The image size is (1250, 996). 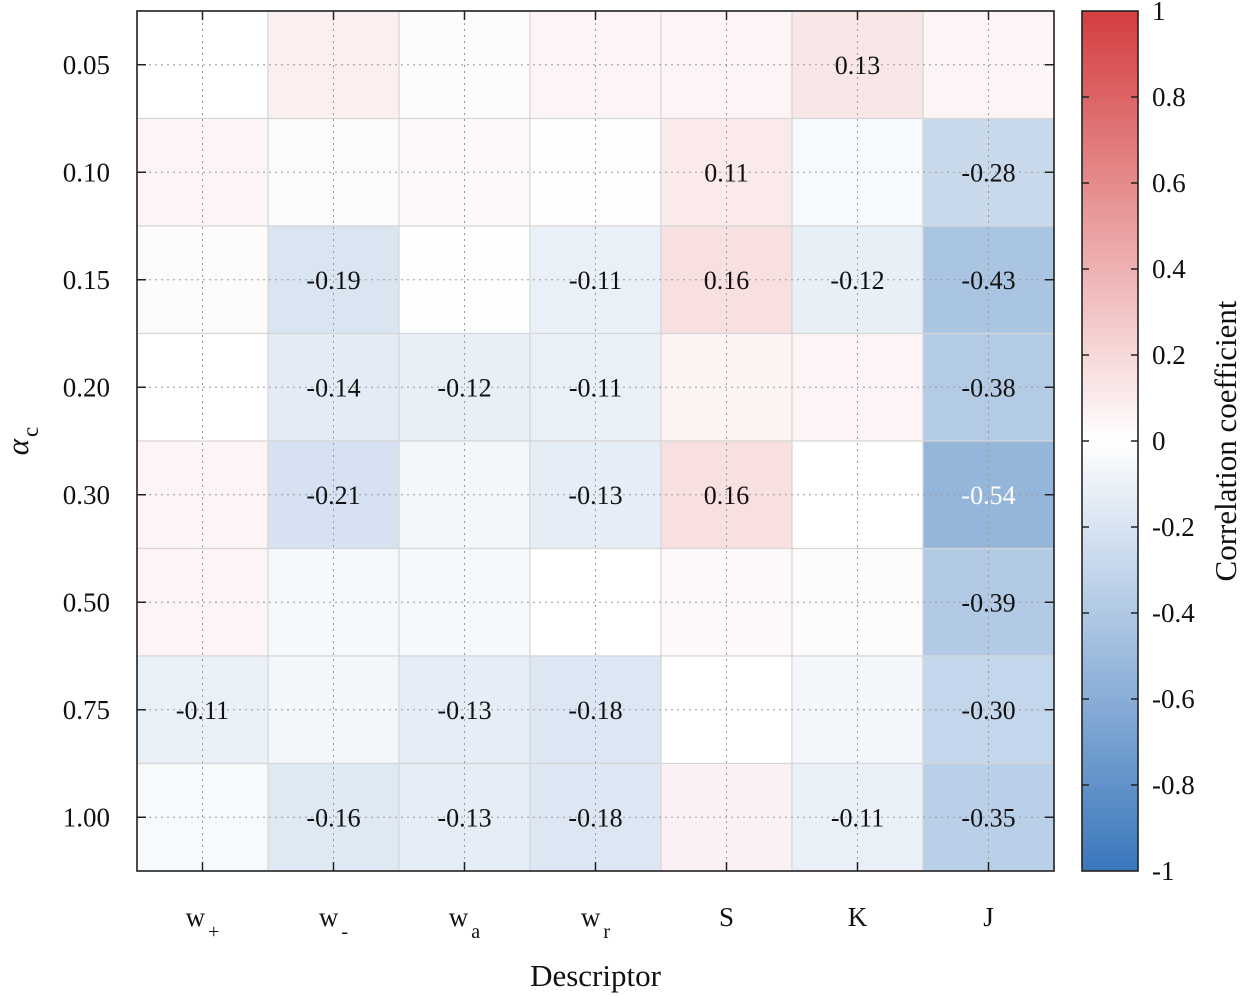 I want to click on x-tick-label: S, so click(x=726, y=917).